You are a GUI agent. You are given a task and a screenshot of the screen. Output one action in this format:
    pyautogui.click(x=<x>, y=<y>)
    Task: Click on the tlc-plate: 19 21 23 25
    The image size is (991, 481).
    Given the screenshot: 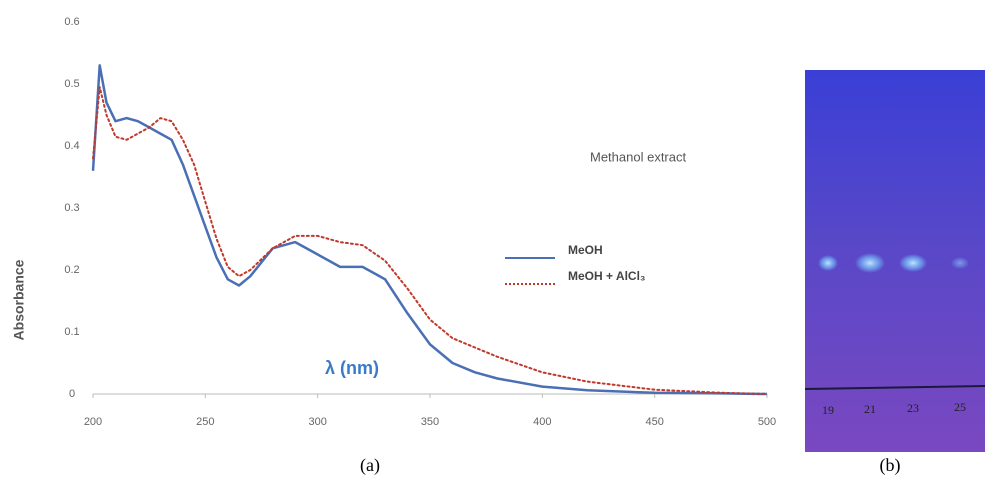 What is the action you would take?
    pyautogui.click(x=895, y=261)
    